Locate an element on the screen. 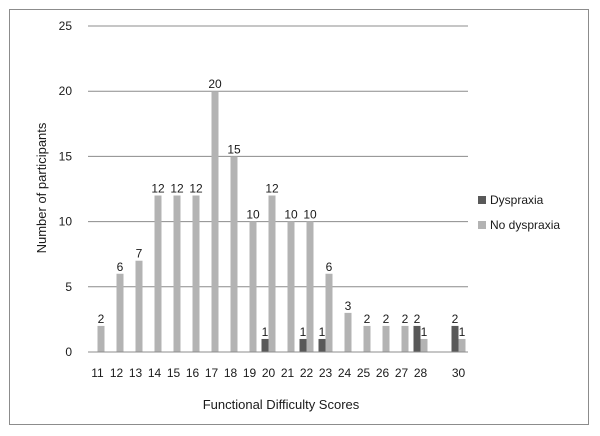 This screenshot has height=436, width=600. y-tick-label: 25 is located at coordinates (66, 26).